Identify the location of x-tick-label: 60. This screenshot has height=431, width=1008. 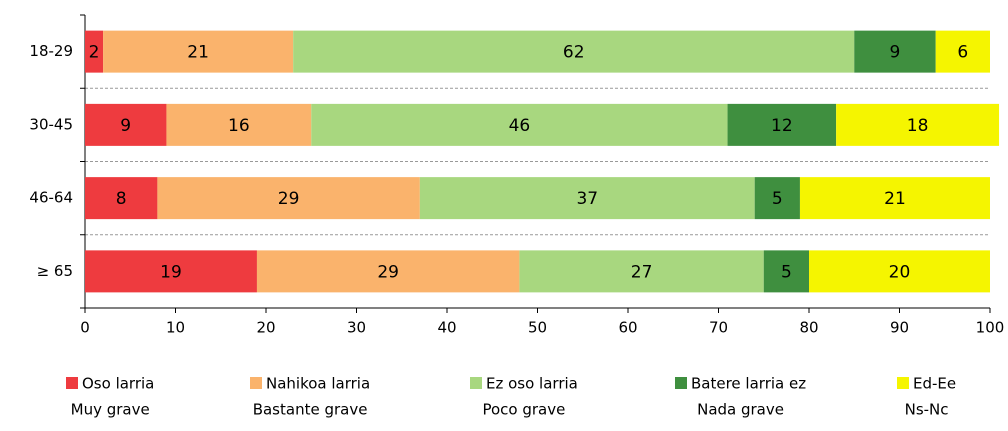
(627, 328).